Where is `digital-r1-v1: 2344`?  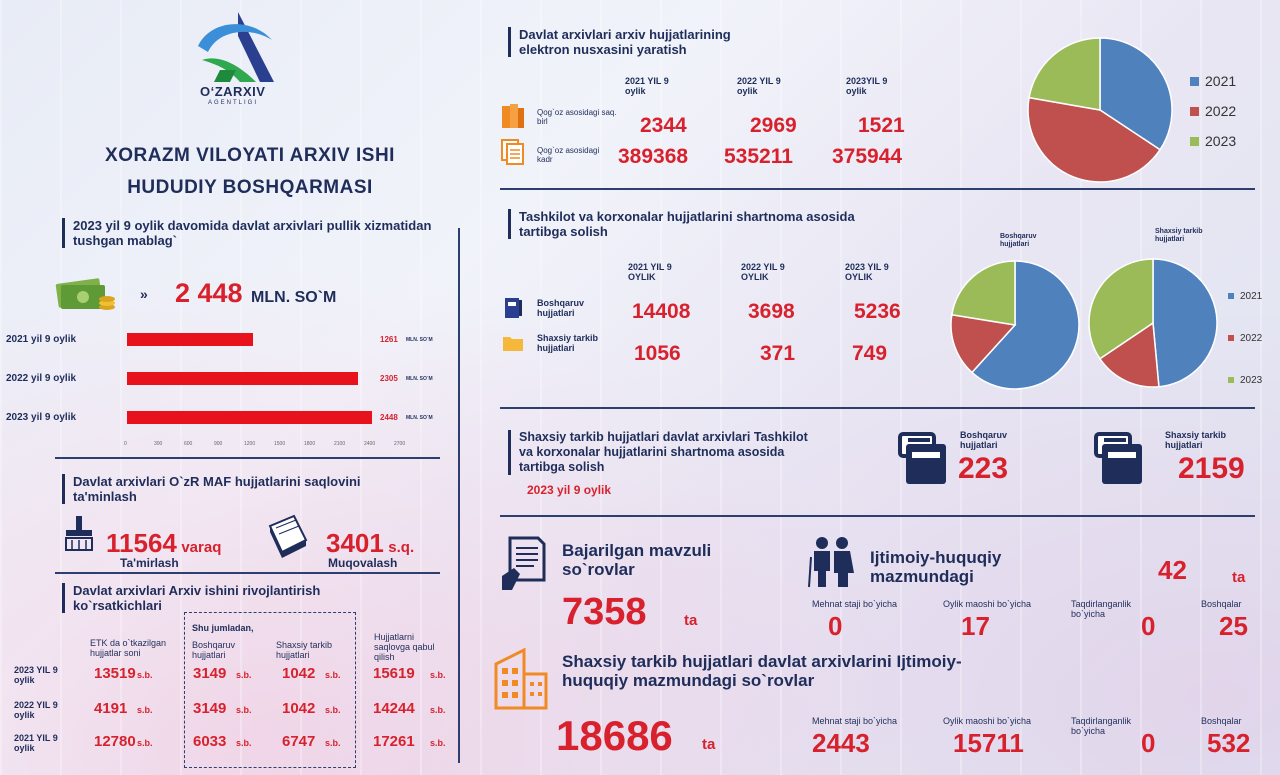 digital-r1-v1: 2344 is located at coordinates (663, 125).